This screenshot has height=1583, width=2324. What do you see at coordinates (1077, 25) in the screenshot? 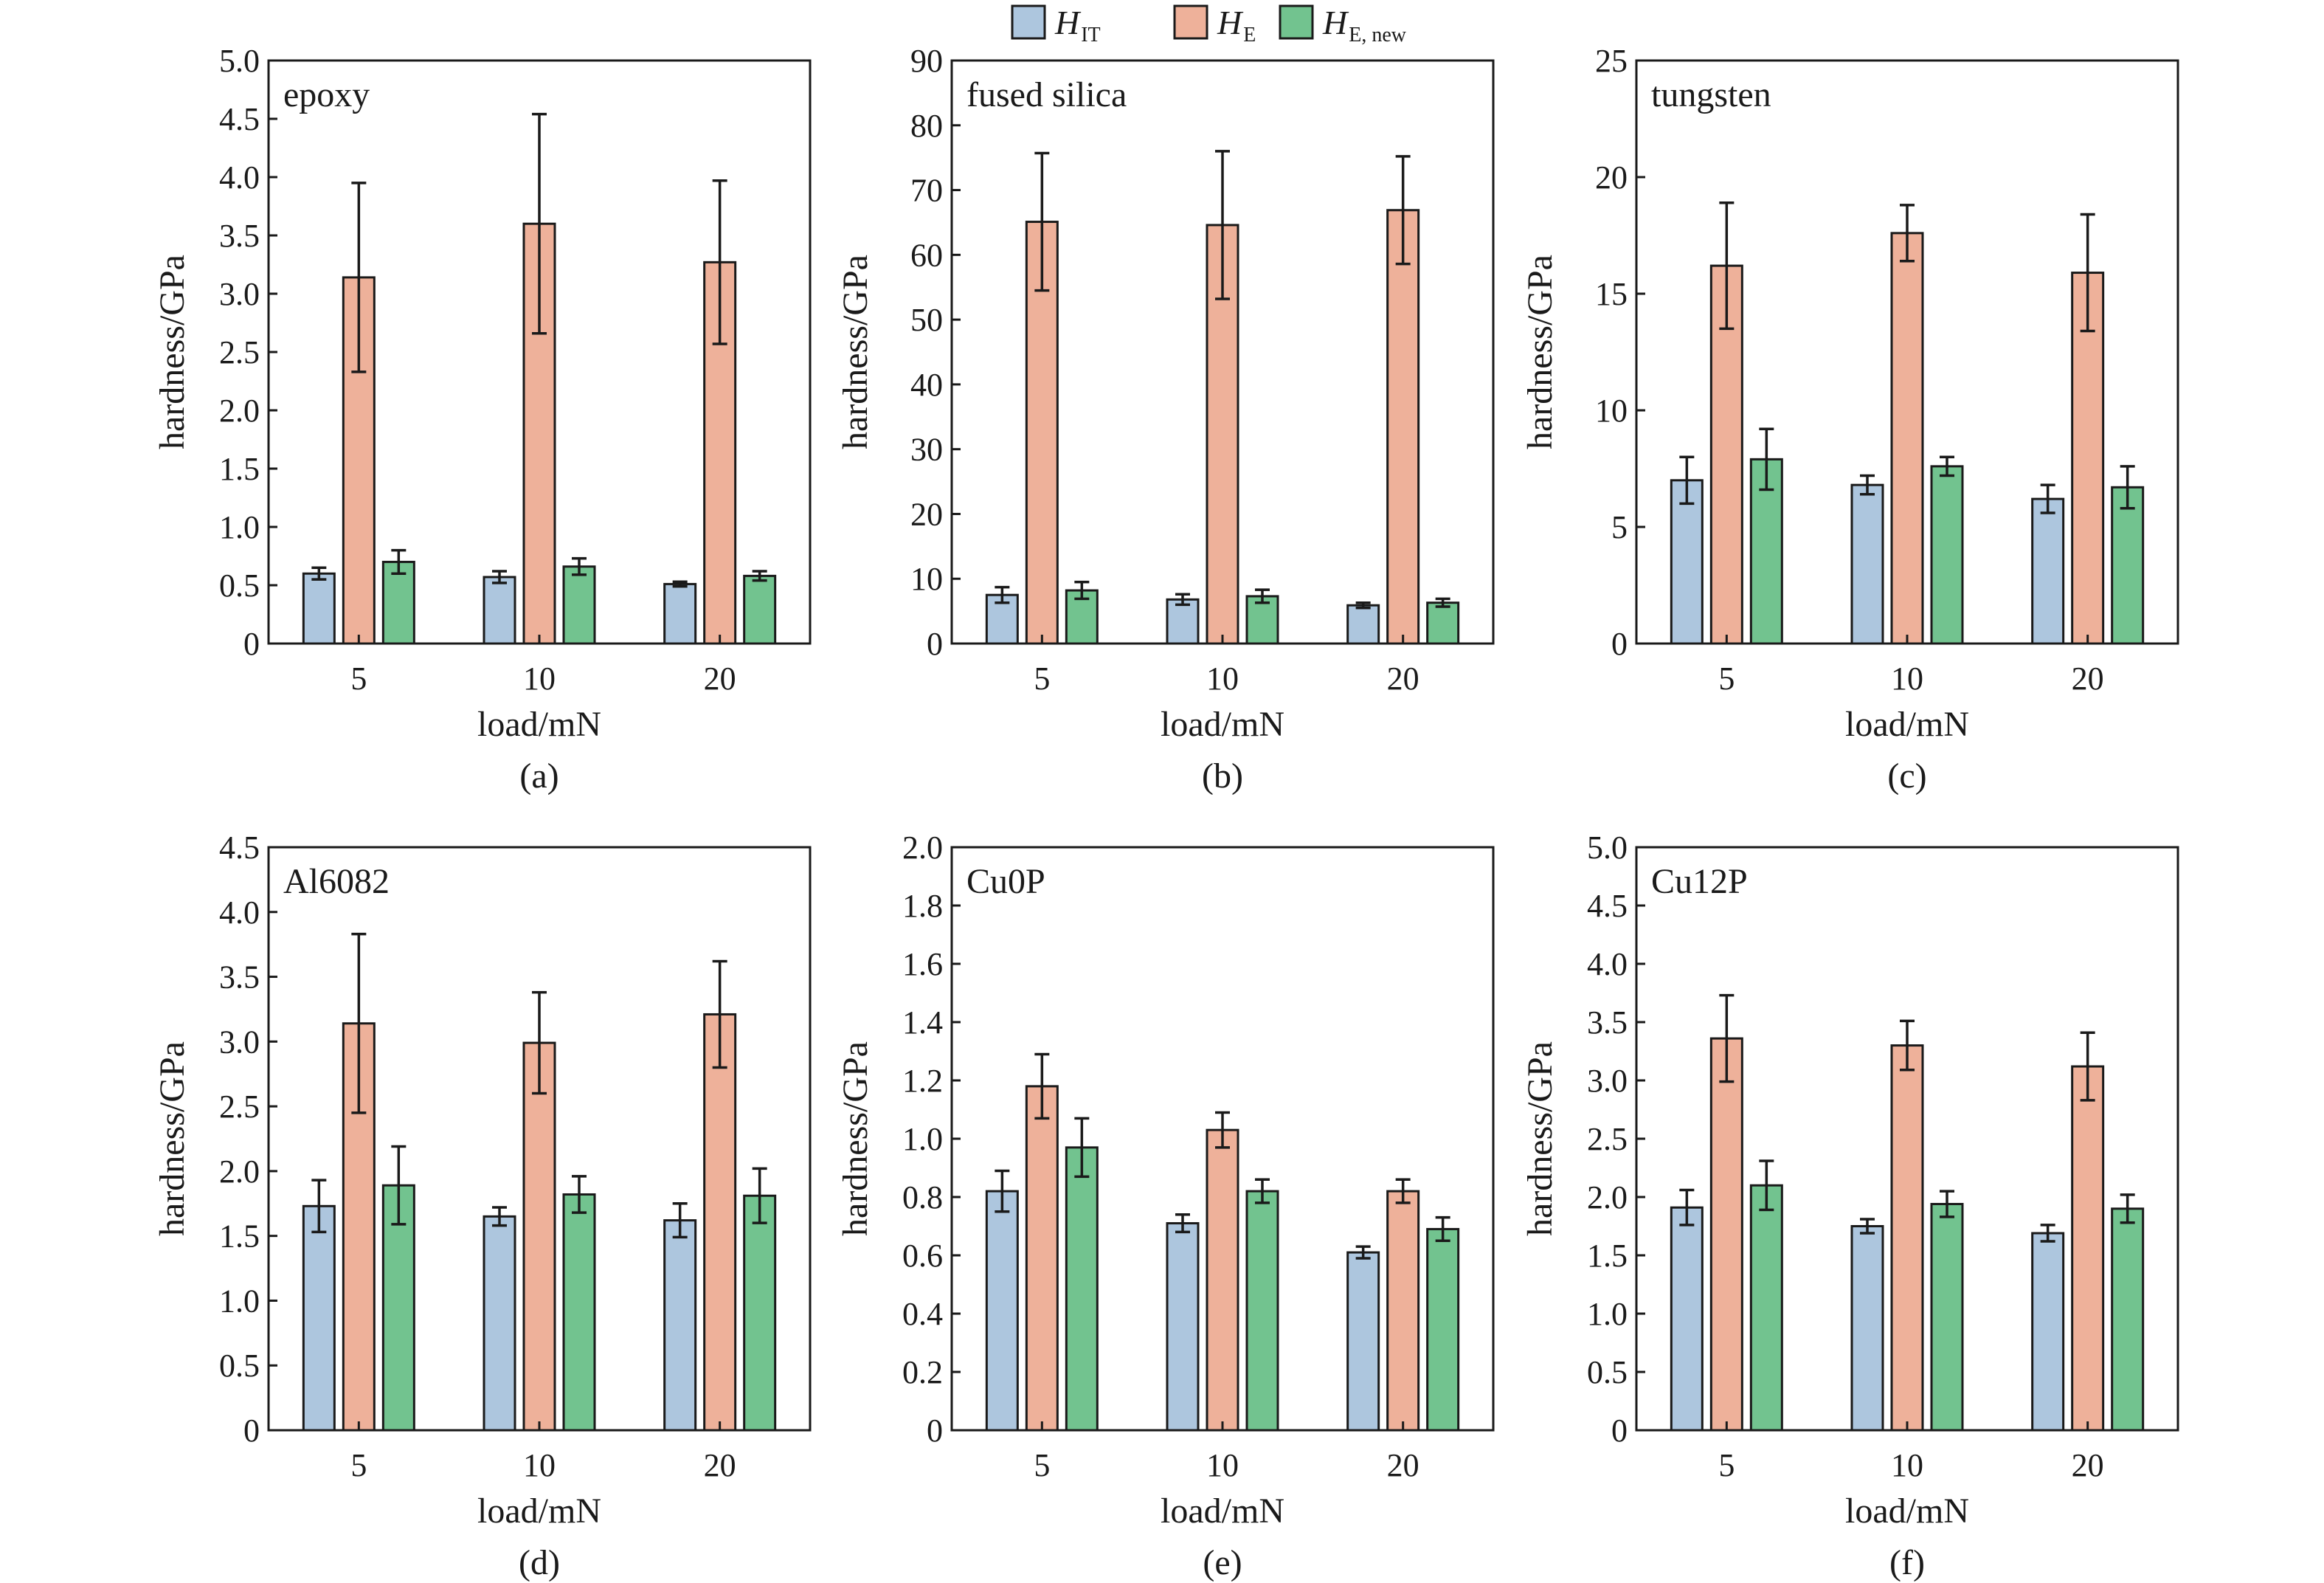
I see `legend-label: HIT` at bounding box center [1077, 25].